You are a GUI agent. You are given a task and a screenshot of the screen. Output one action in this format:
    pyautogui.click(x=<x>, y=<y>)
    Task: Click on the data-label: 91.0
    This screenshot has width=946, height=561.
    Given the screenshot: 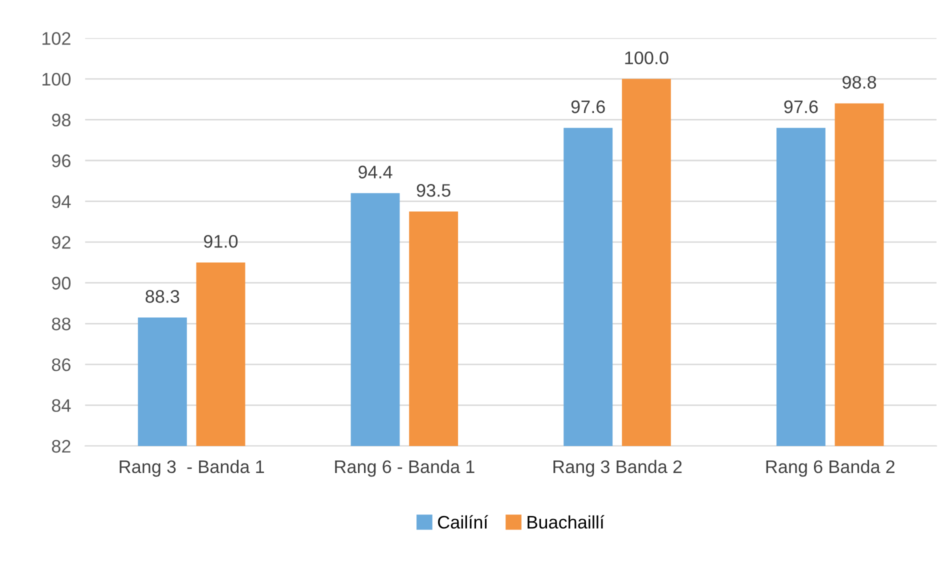 What is the action you would take?
    pyautogui.click(x=221, y=241)
    